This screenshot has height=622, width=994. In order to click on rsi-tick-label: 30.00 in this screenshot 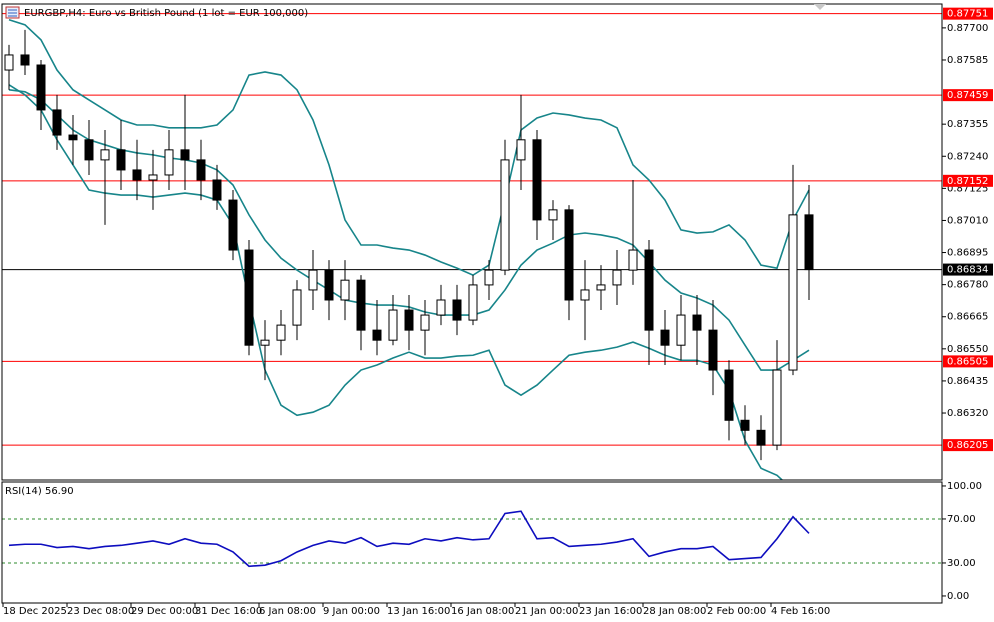, I will do `click(961, 563)`.